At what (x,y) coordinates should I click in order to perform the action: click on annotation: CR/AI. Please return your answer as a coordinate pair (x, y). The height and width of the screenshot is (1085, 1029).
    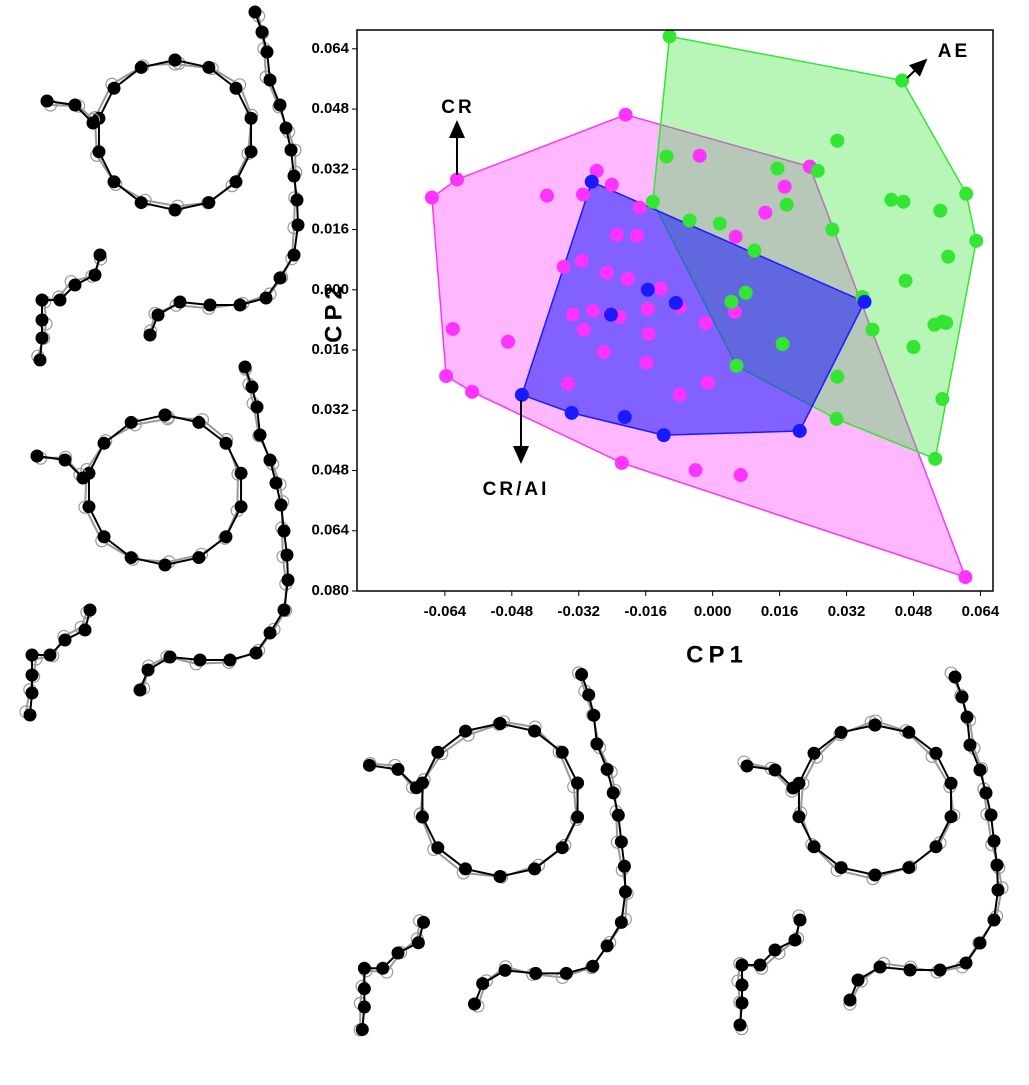
    Looking at the image, I should click on (516, 489).